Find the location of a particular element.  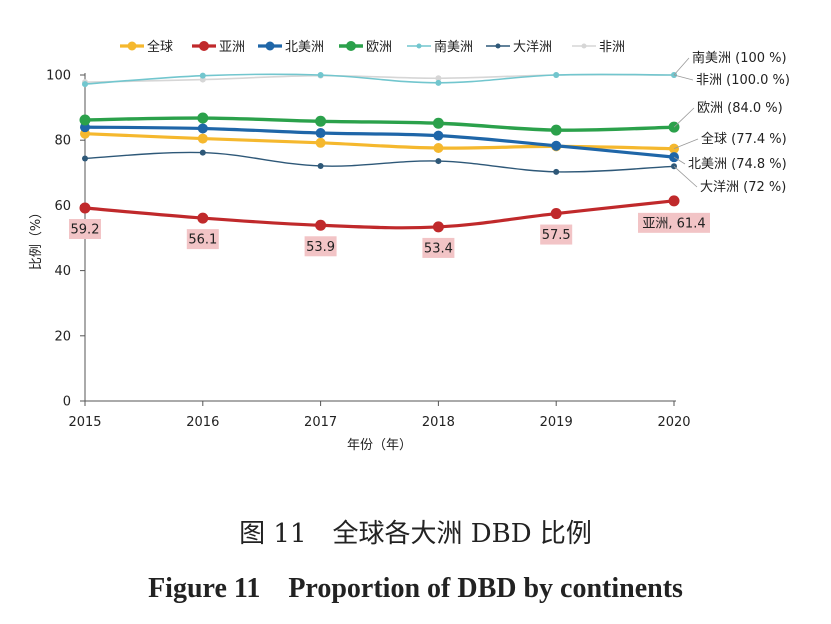

end-label-南美洲: 南美洲 (100 %) is located at coordinates (730, 63).